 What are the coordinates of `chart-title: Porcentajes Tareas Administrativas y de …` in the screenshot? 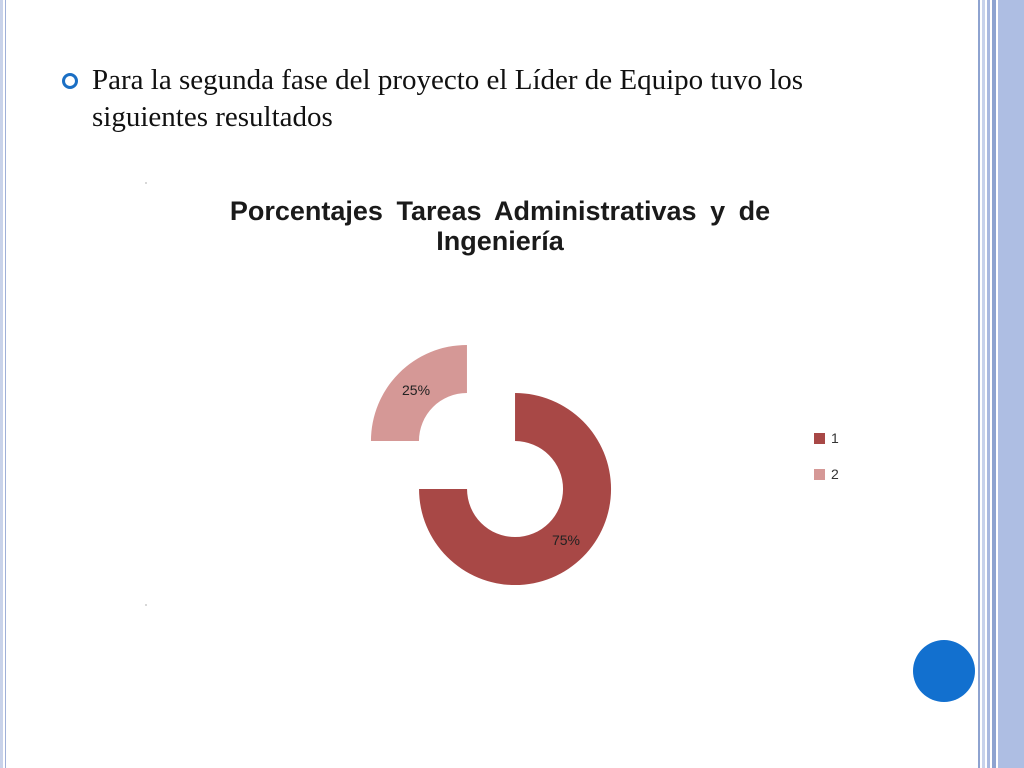 It's located at (500, 226).